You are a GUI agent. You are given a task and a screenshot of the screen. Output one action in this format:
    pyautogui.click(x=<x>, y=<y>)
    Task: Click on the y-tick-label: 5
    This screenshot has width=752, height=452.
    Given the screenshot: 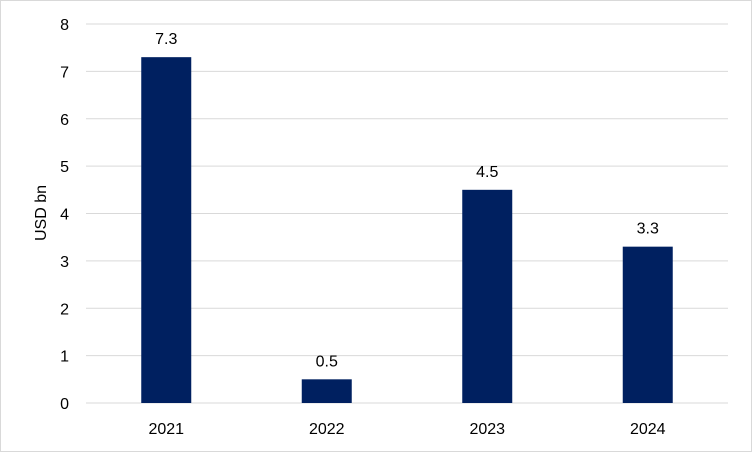 What is the action you would take?
    pyautogui.click(x=64, y=167)
    